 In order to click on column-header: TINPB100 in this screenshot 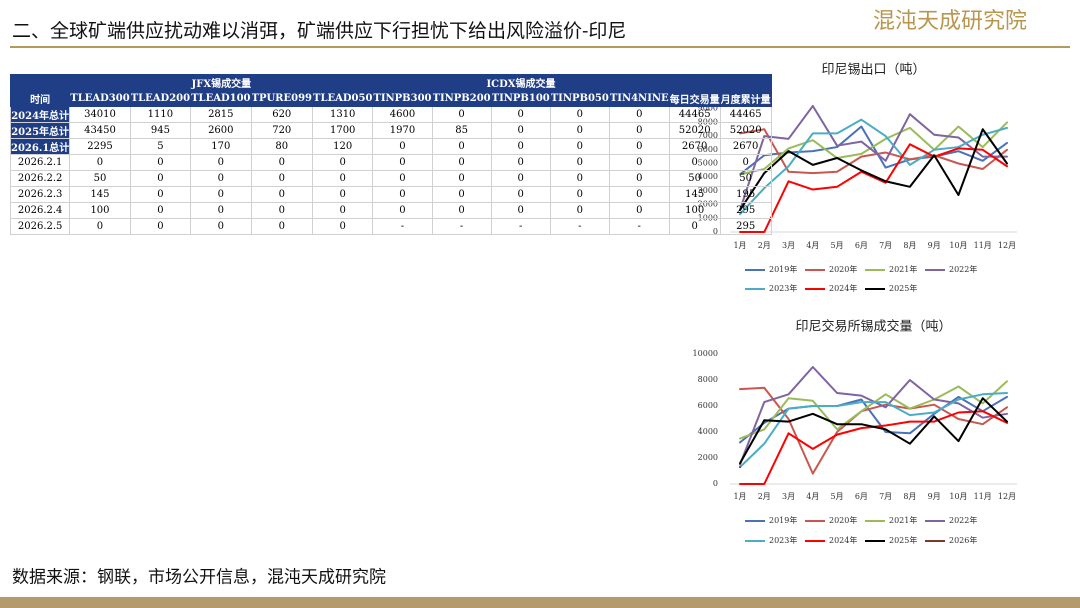, I will do `click(520, 98)`.